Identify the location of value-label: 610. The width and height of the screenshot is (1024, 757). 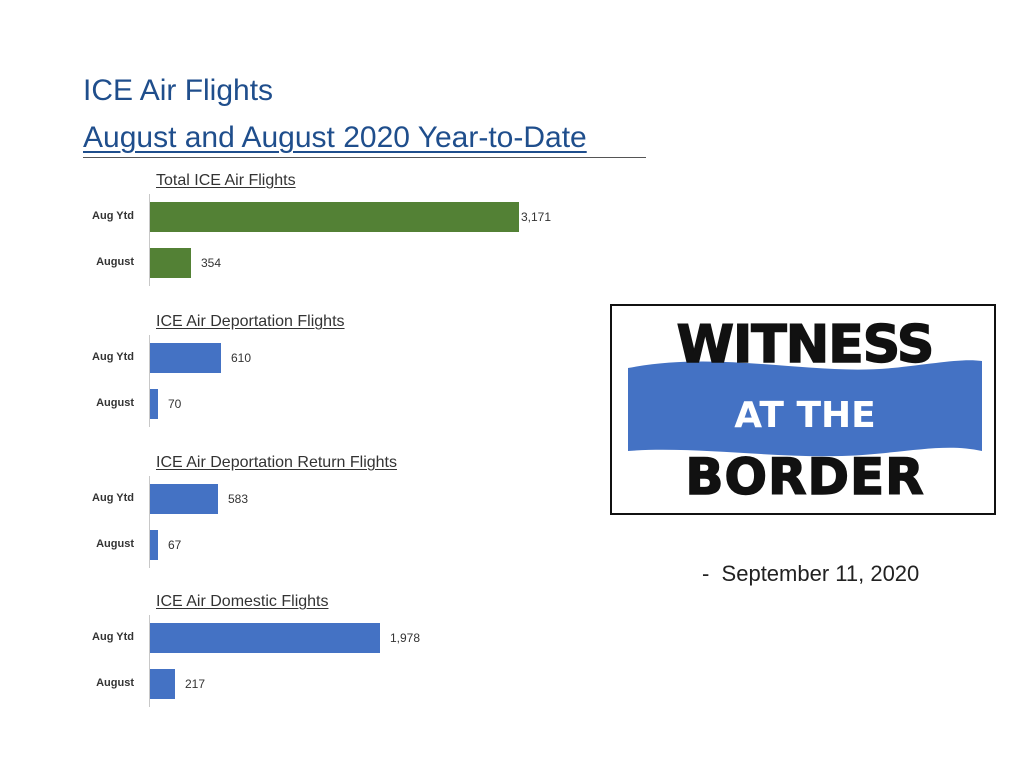
(241, 358).